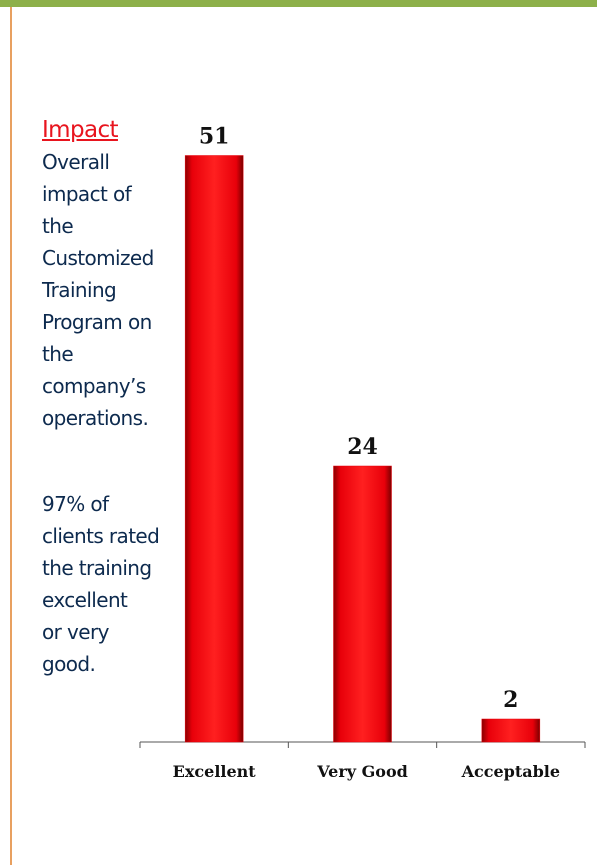  I want to click on data-label: 51, so click(214, 137).